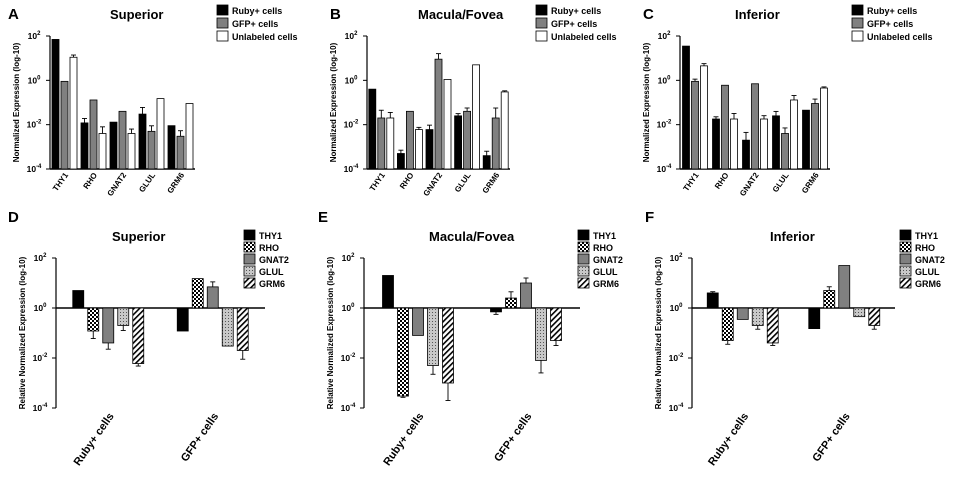 This screenshot has height=479, width=970. I want to click on bar-unlabeled-cells-grm6, so click(189, 136).